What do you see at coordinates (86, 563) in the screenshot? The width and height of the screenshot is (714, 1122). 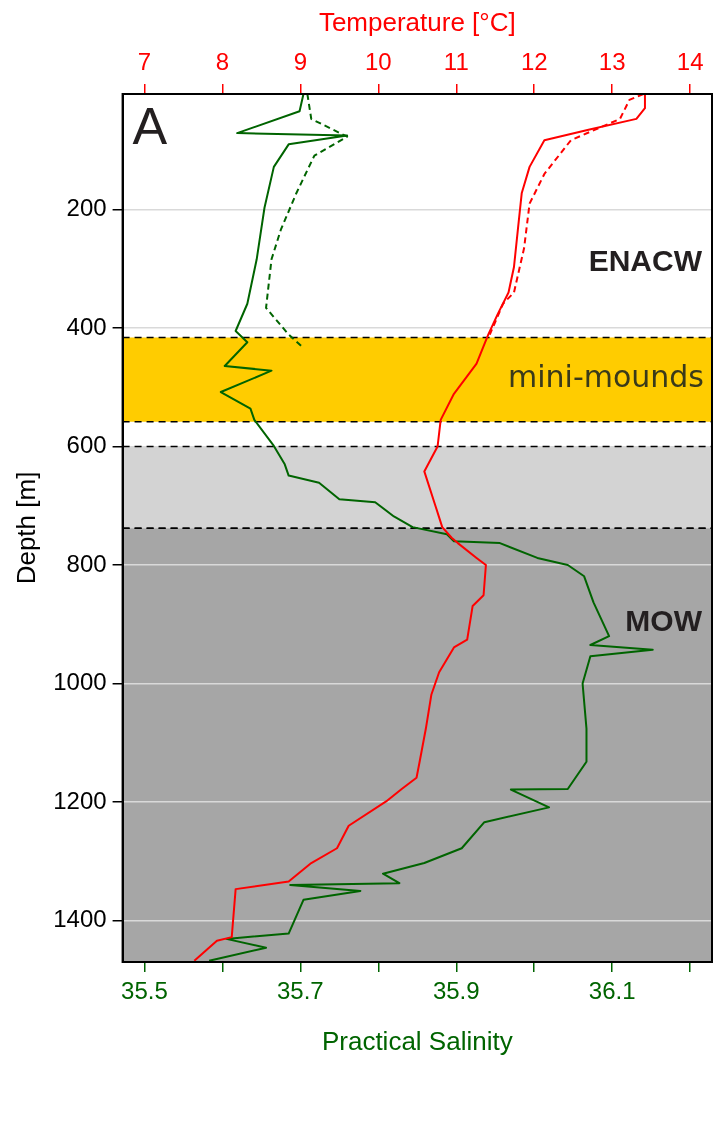 I see `y-tick-label: 800` at bounding box center [86, 563].